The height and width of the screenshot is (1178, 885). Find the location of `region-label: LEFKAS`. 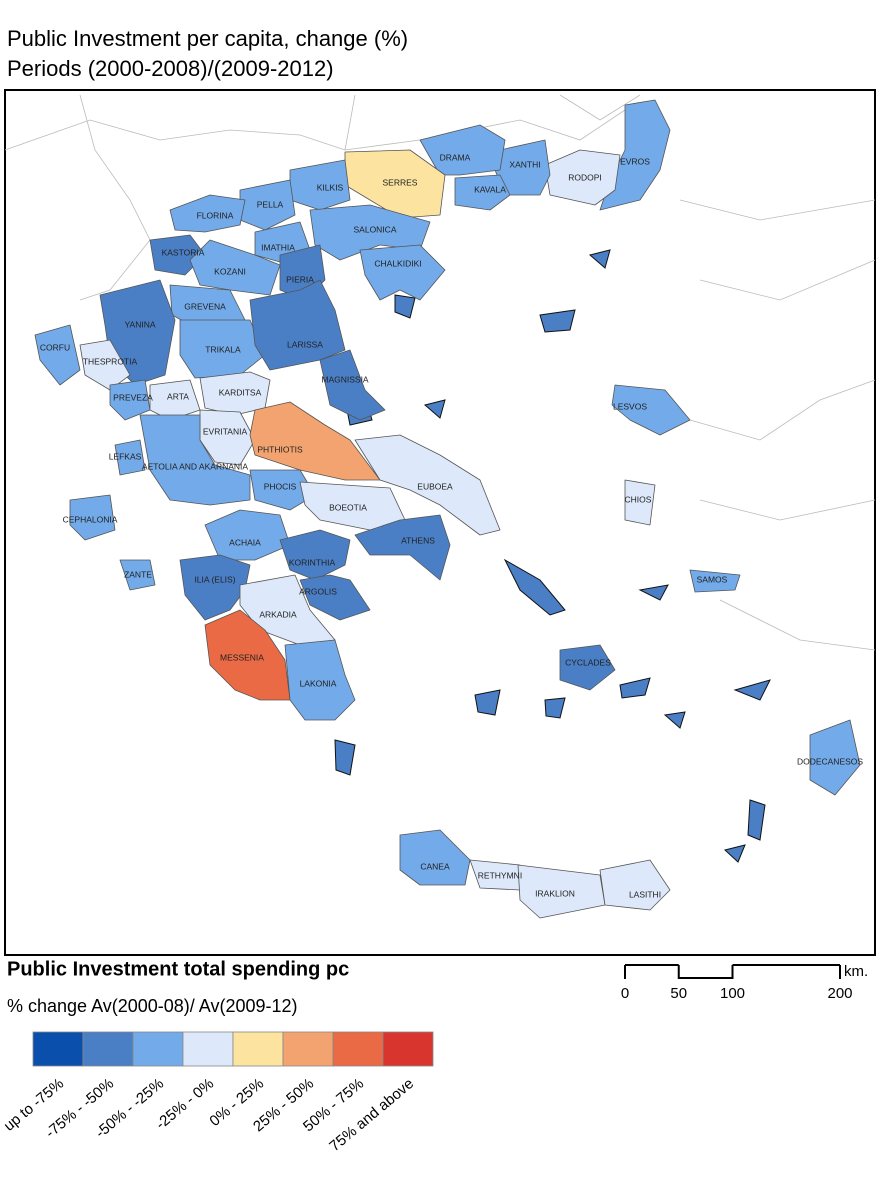

region-label: LEFKAS is located at coordinates (125, 456).